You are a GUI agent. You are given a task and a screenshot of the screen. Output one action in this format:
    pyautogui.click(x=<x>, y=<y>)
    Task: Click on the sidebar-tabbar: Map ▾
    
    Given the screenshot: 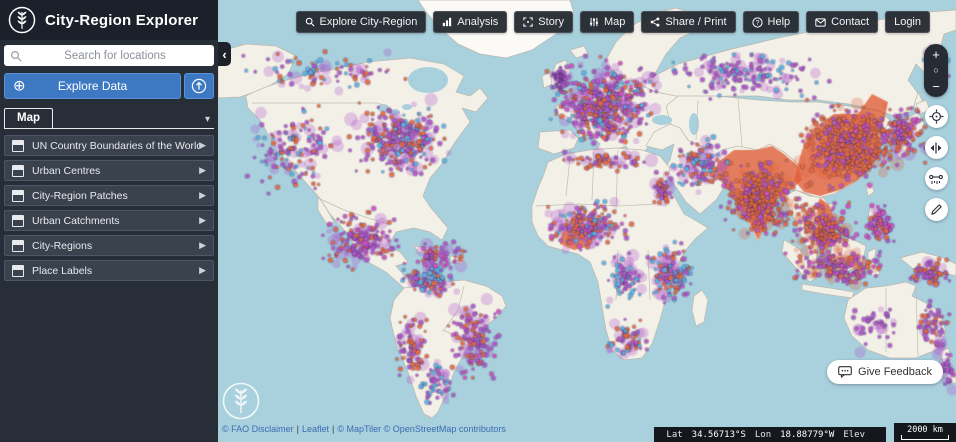 What is the action you would take?
    pyautogui.click(x=109, y=117)
    